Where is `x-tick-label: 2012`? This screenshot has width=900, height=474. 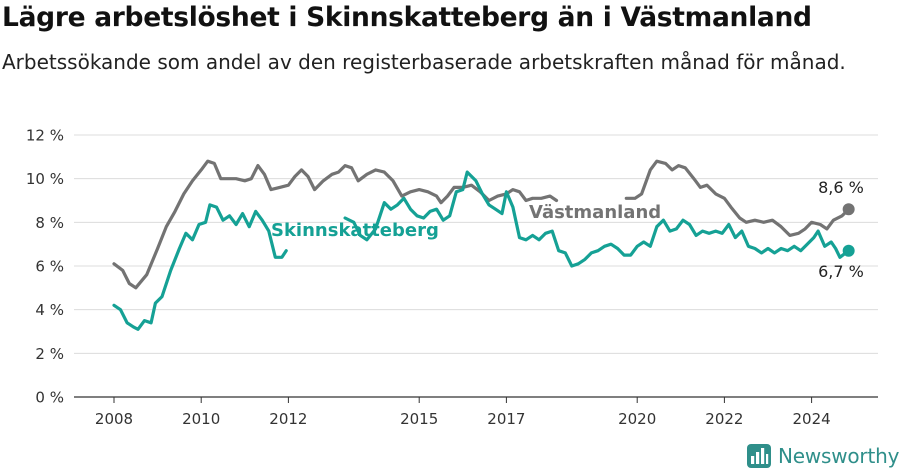
x-tick-label: 2012 is located at coordinates (288, 419).